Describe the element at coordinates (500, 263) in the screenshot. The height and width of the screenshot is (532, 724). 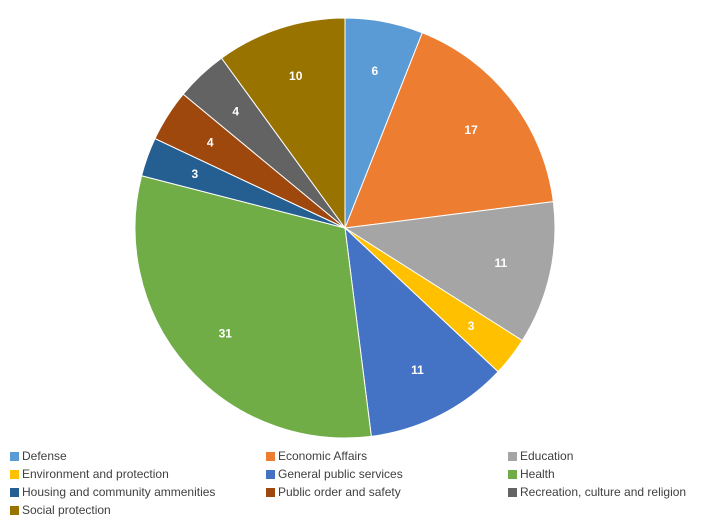
I see `data-label-education: 11` at that location.